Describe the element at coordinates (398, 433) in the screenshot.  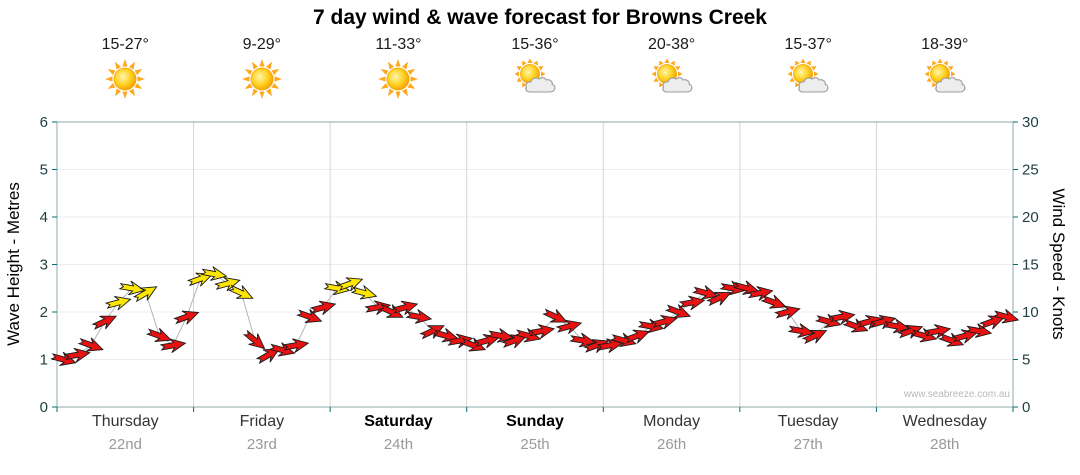
I see `day-axis-label: Saturday 24th` at that location.